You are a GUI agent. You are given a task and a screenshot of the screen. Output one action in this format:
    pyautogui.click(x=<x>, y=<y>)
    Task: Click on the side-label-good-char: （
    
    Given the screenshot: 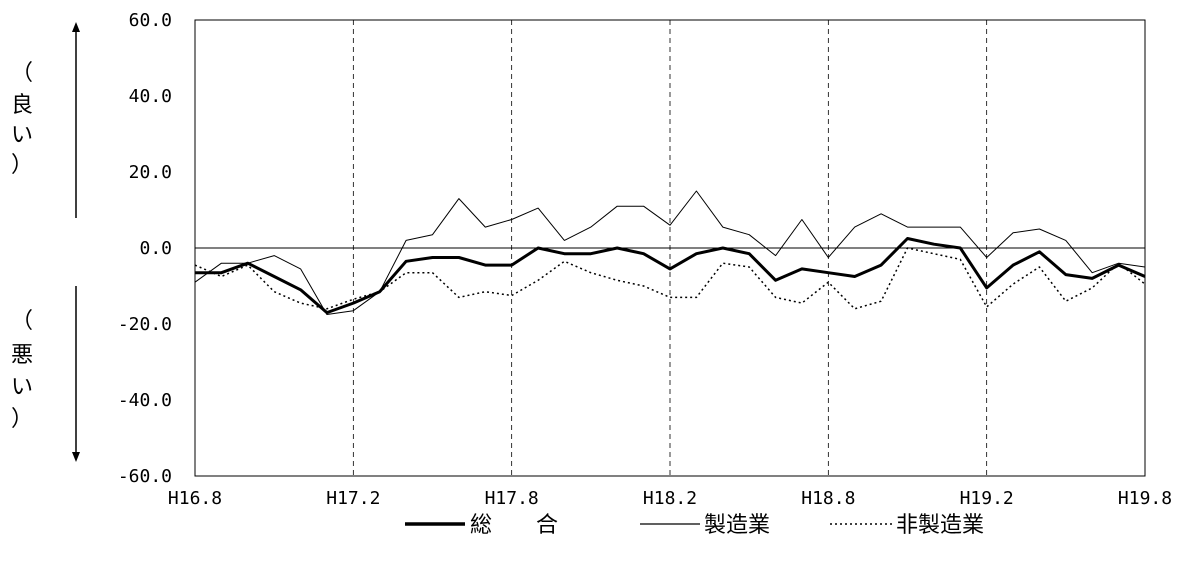 What is the action you would take?
    pyautogui.click(x=22, y=73)
    